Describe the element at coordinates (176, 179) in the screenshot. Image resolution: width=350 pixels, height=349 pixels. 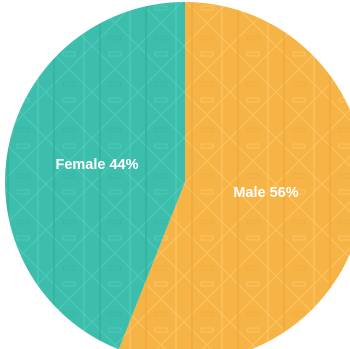
I see `pie-labels: Male 56% Female 44%` at that location.